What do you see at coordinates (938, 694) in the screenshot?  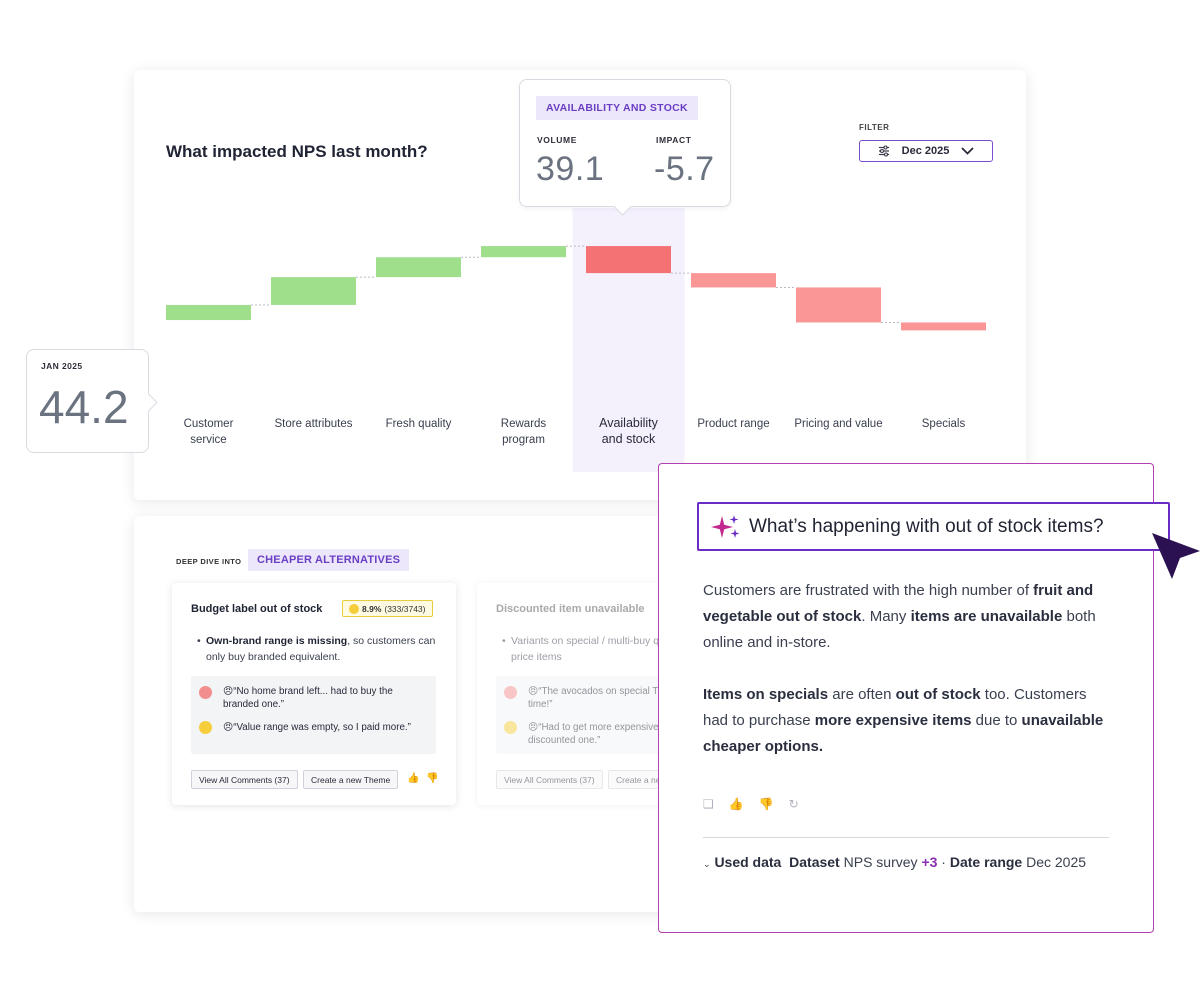 I see `ai-highlight: out of stock` at bounding box center [938, 694].